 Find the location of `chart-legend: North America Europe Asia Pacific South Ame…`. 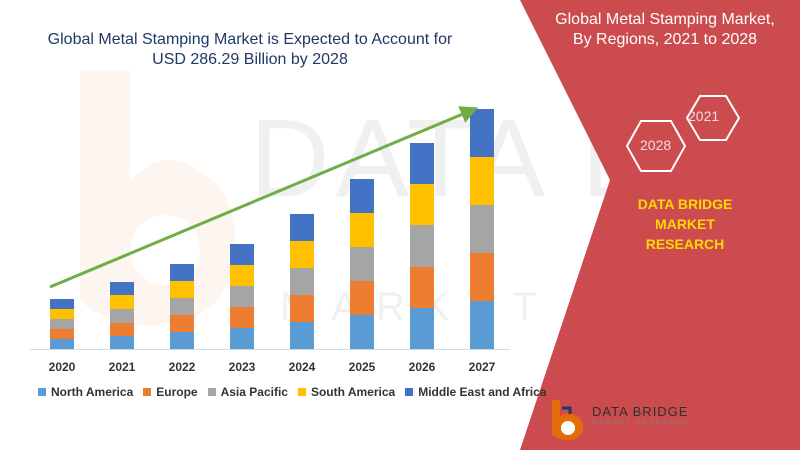

chart-legend: North America Europe Asia Pacific South Ame… is located at coordinates (292, 392).